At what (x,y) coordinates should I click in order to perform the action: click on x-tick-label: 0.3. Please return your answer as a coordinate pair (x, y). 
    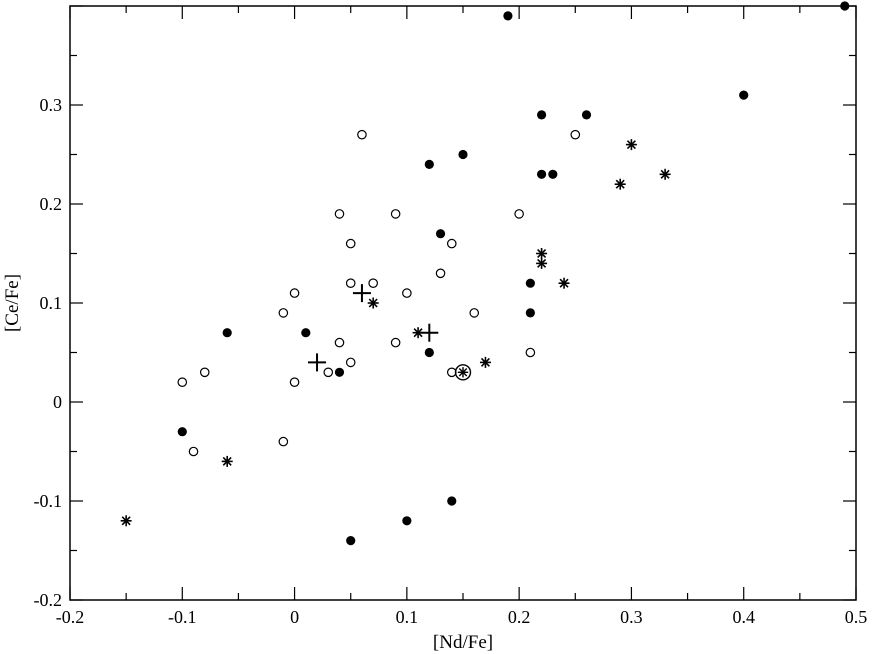
    Looking at the image, I should click on (631, 617).